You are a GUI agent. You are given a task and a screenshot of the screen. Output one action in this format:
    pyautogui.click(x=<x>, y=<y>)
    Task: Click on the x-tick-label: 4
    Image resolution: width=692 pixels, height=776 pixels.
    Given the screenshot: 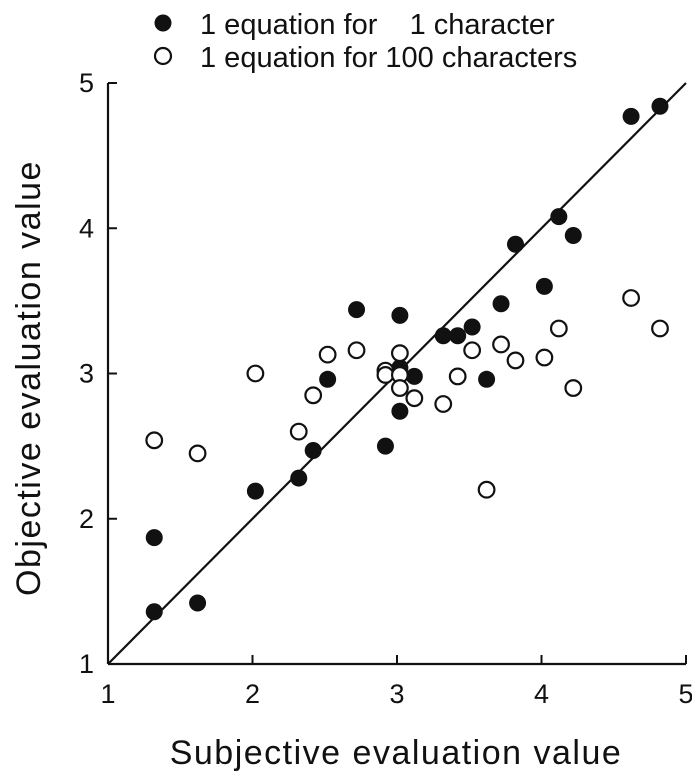 What is the action you would take?
    pyautogui.click(x=541, y=694)
    